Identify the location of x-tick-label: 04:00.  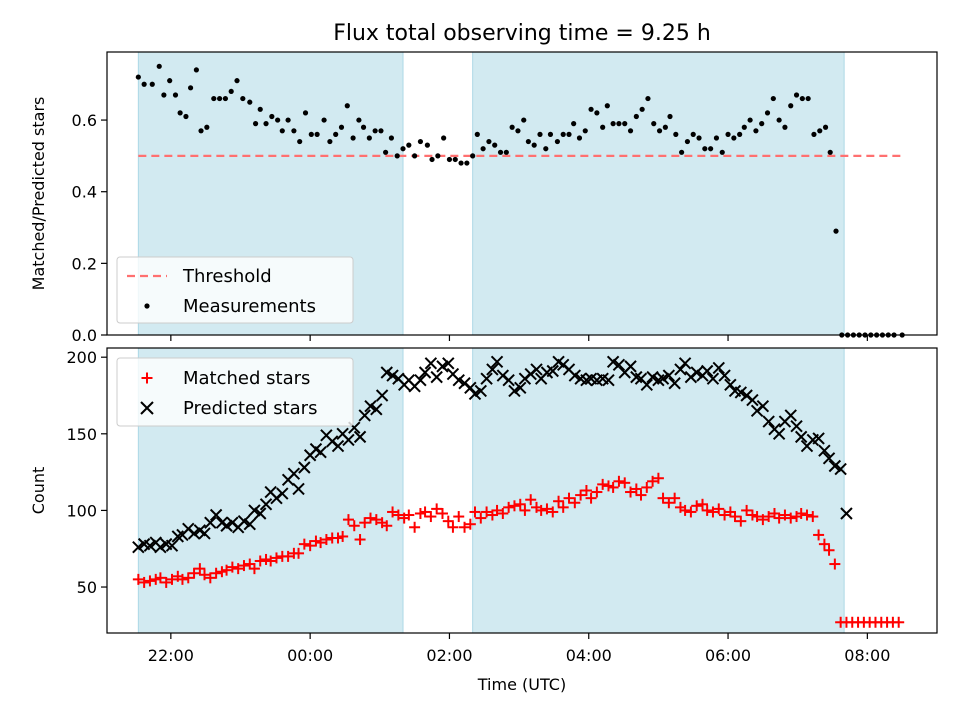
(589, 655).